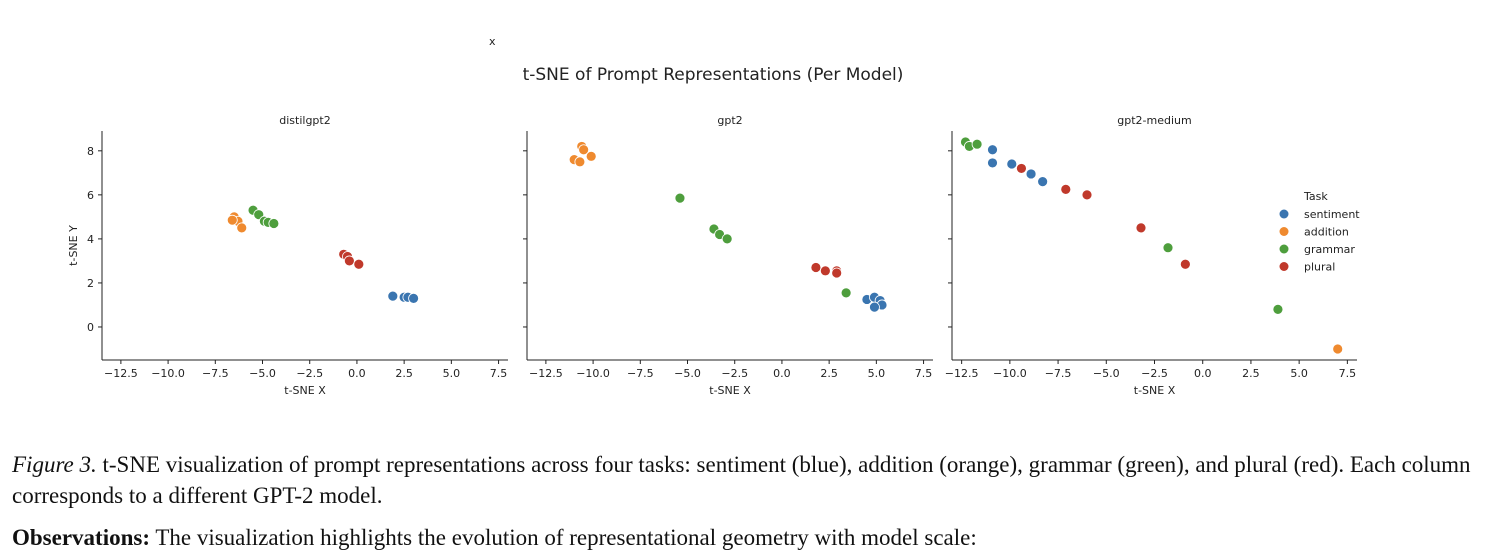 The image size is (1492, 553). Describe the element at coordinates (90, 151) in the screenshot. I see `y-tick-label: 8` at that location.